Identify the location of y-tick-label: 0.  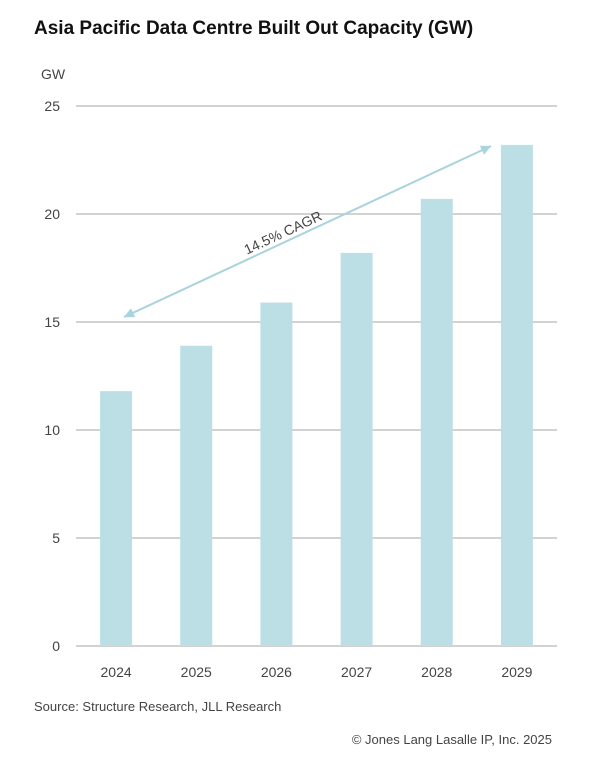
(56, 646).